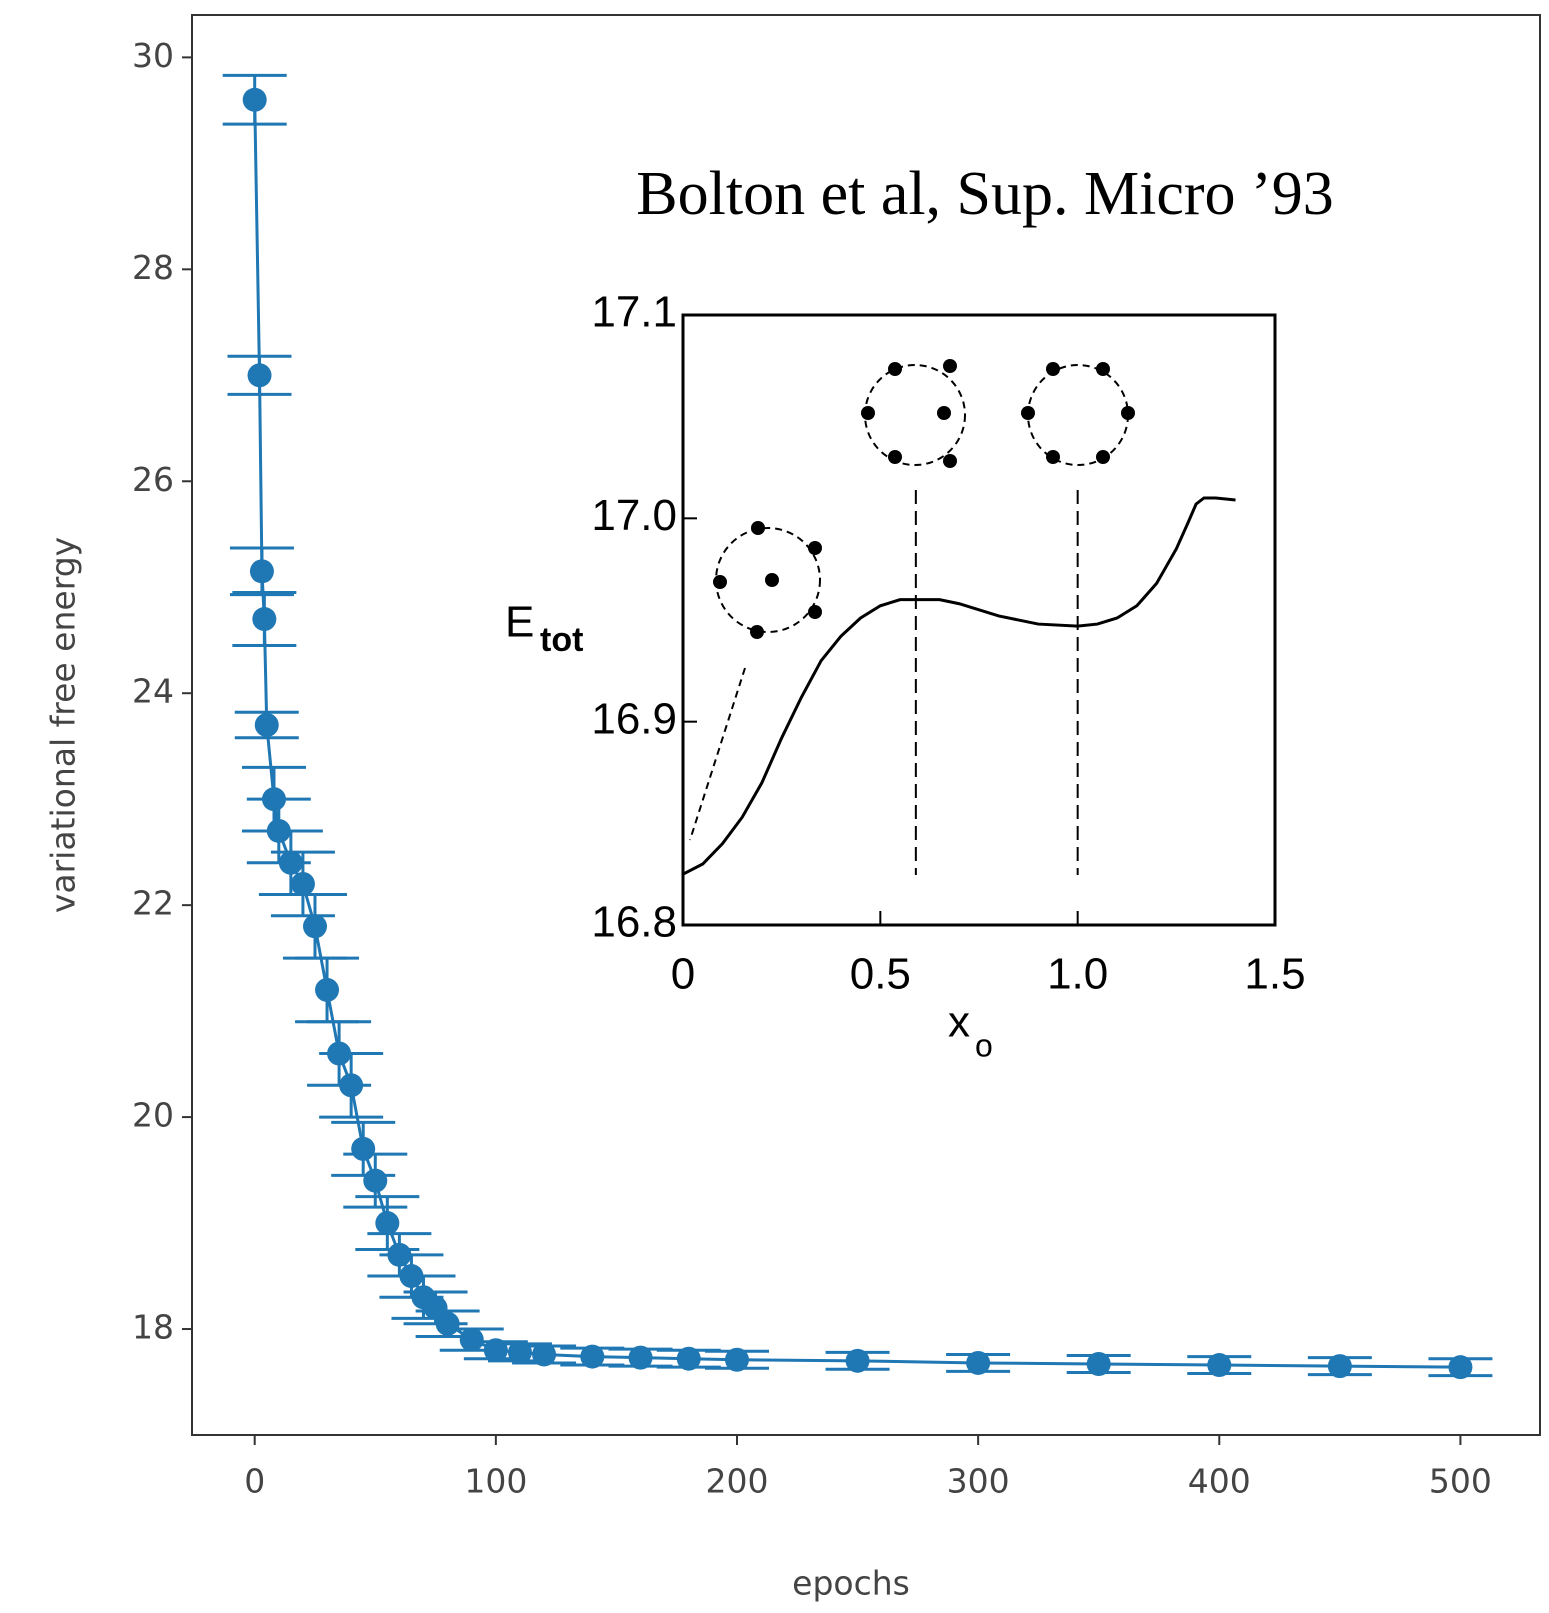 The height and width of the screenshot is (1613, 1549). What do you see at coordinates (984, 1045) in the screenshot?
I see `x-axis-label-sub: o` at bounding box center [984, 1045].